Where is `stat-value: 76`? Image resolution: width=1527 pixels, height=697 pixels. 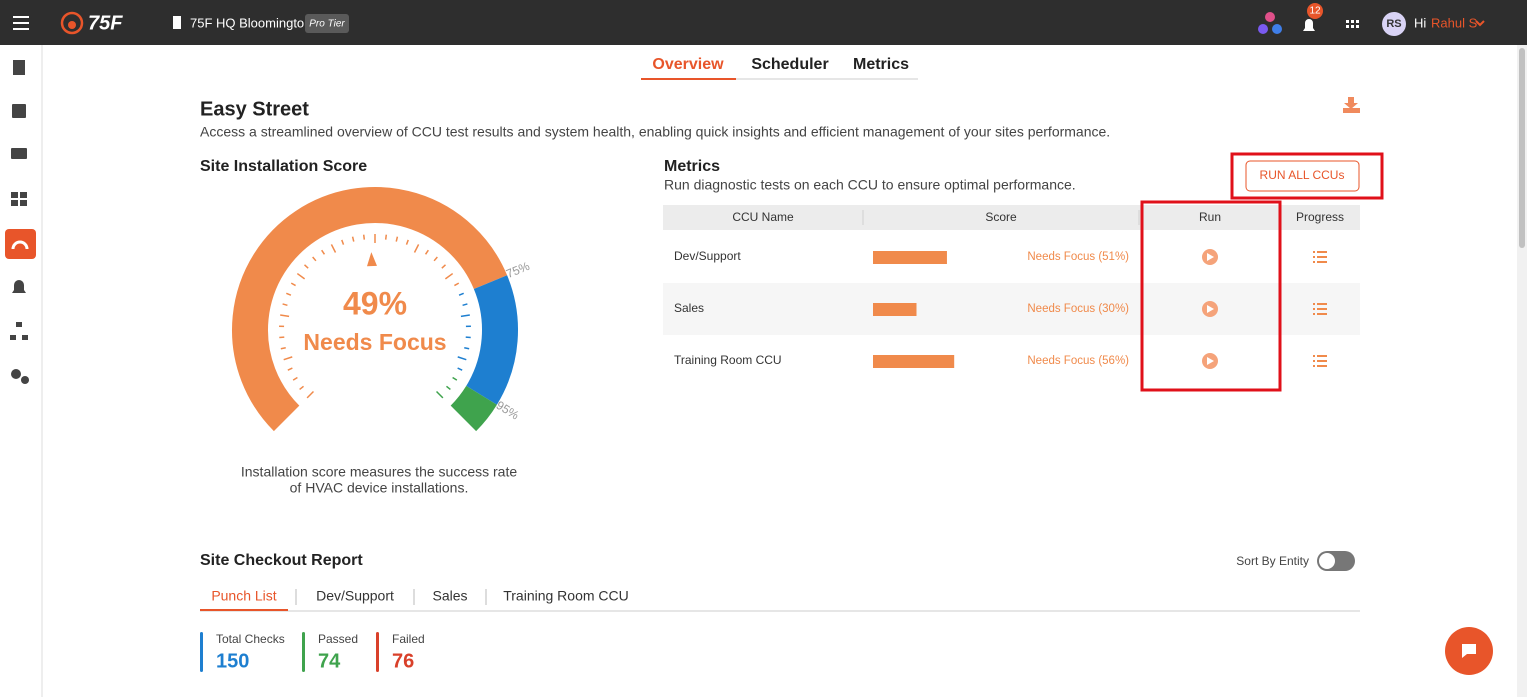 stat-value: 76 is located at coordinates (403, 661).